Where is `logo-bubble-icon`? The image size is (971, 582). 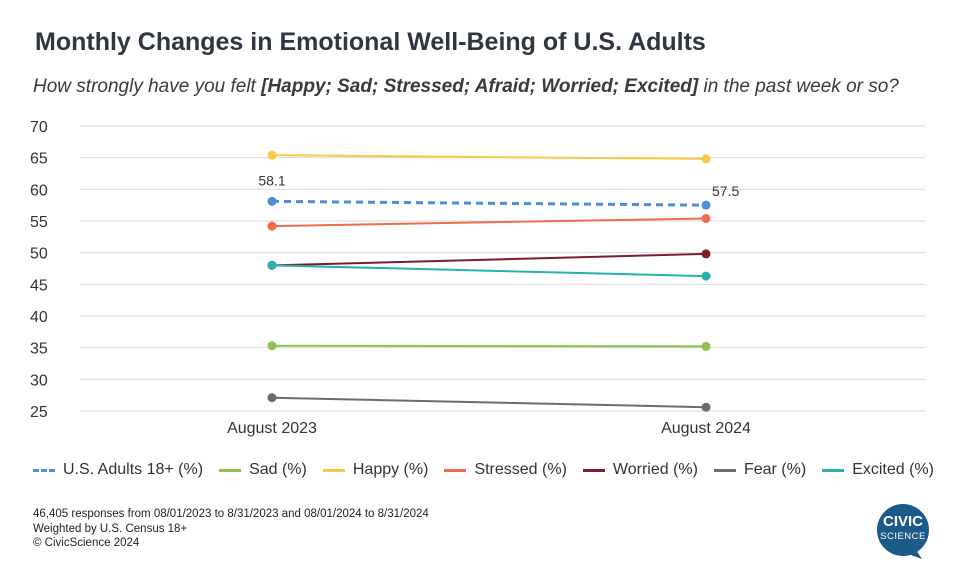 logo-bubble-icon is located at coordinates (903, 531).